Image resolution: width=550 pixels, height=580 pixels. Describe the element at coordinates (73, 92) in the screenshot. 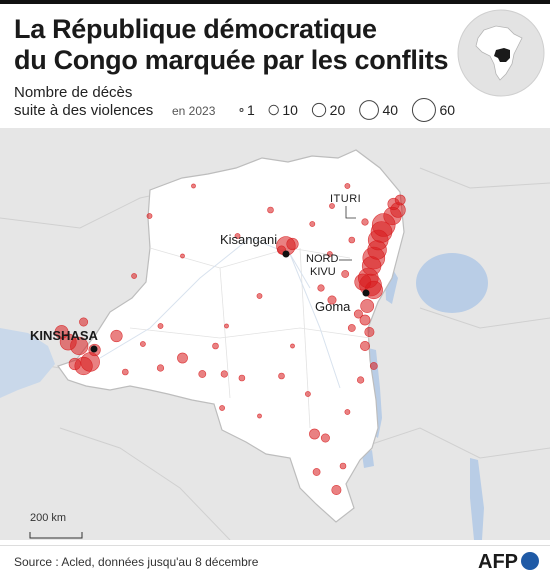

I see `legend-title-line-1: Nombre de décès` at that location.